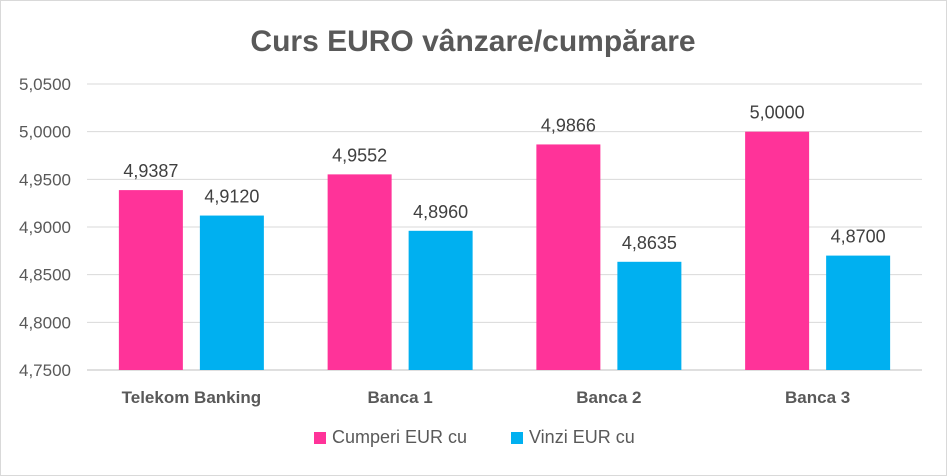  Describe the element at coordinates (858, 237) in the screenshot. I see `data-label: 4,8700` at that location.